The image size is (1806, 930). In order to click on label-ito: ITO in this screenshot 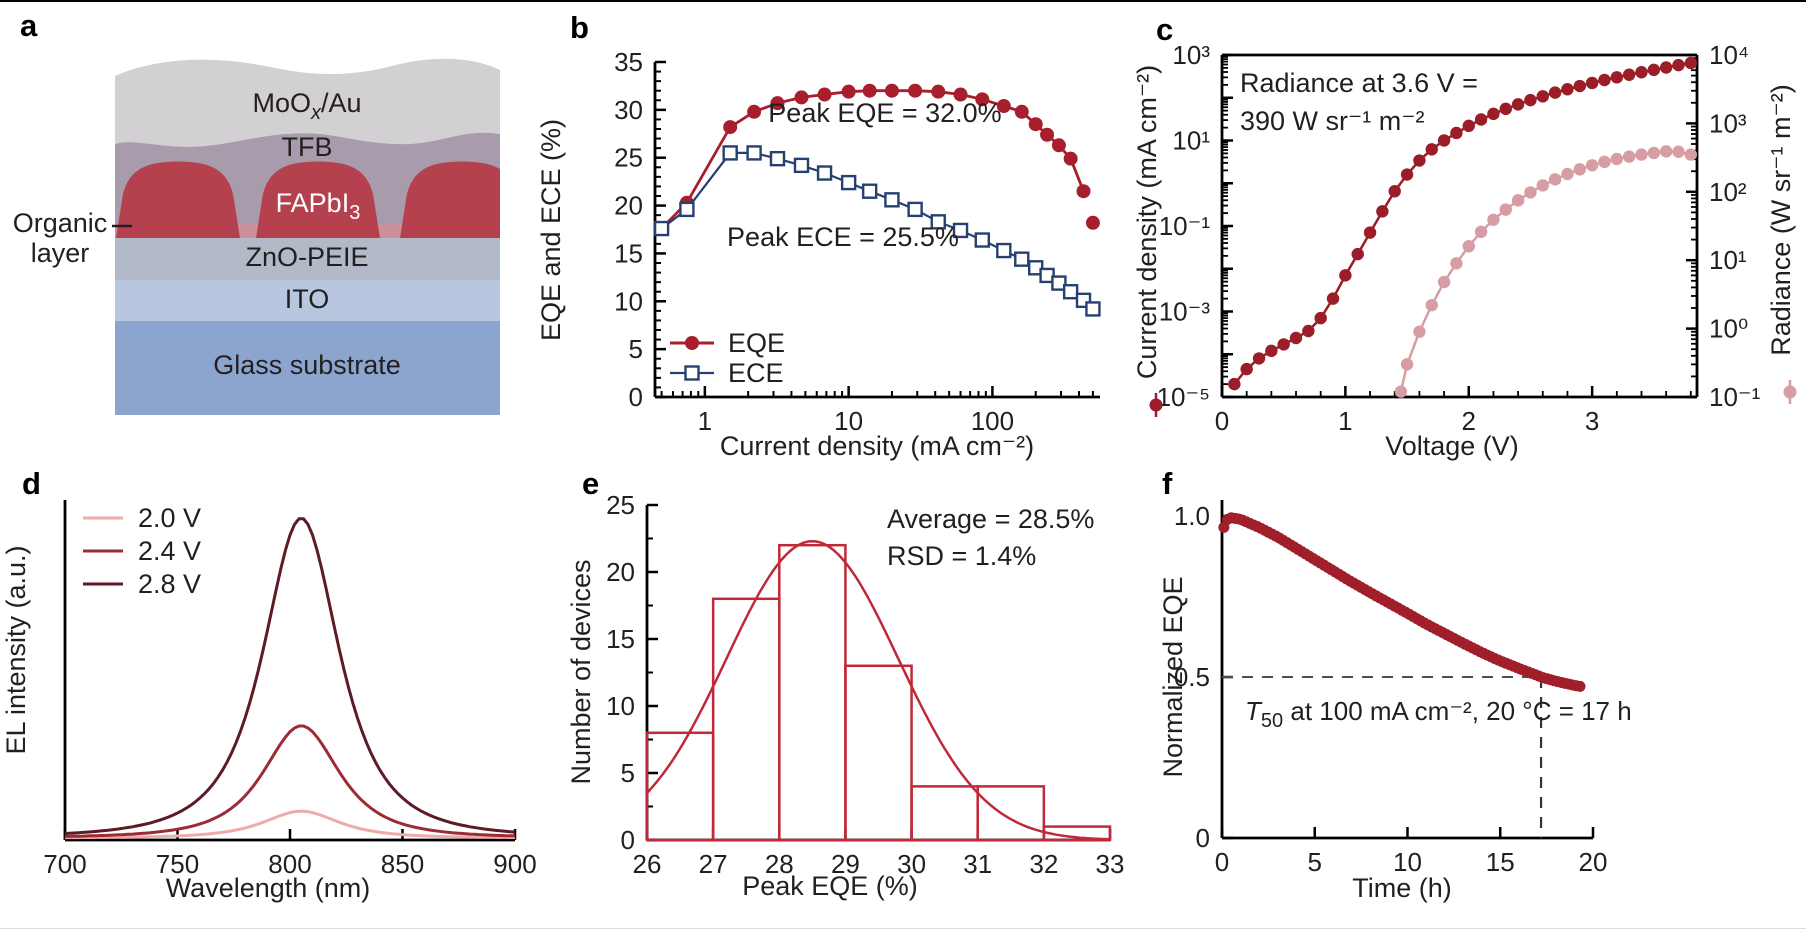, I will do `click(307, 299)`.